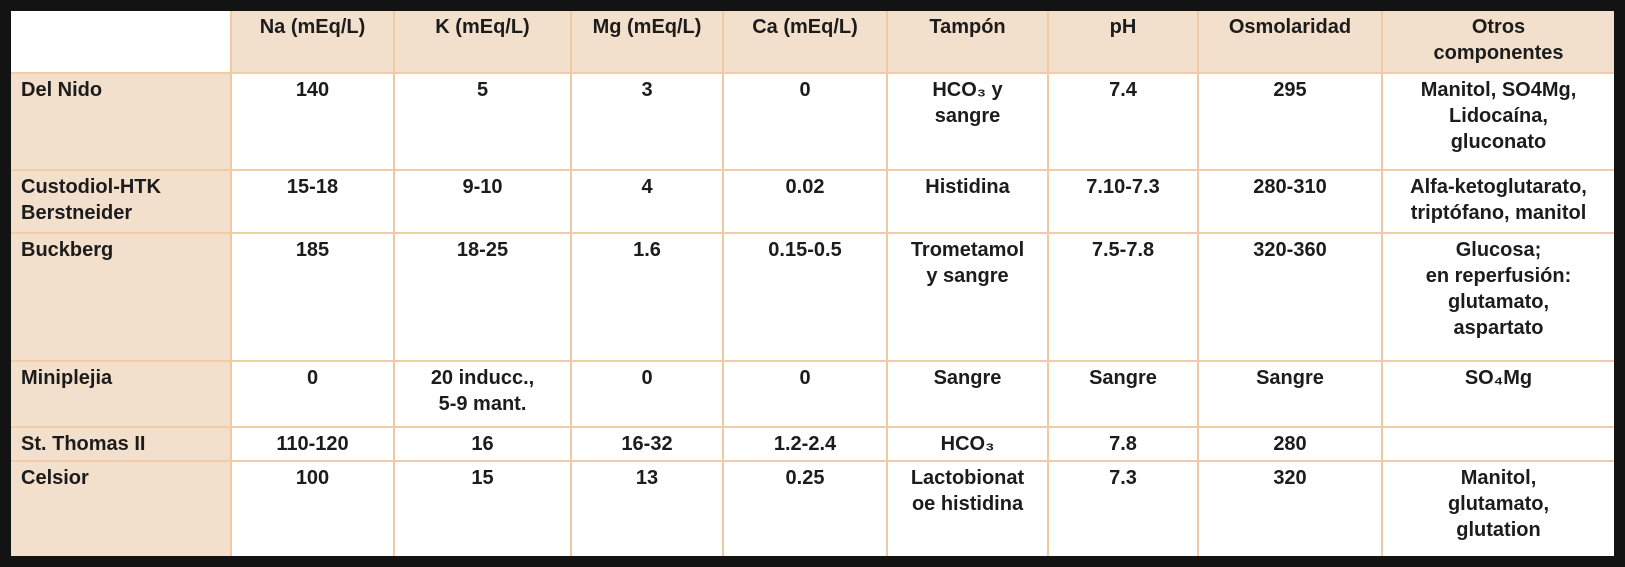 This screenshot has height=567, width=1625. Describe the element at coordinates (483, 297) in the screenshot. I see `cell: 18-25` at that location.